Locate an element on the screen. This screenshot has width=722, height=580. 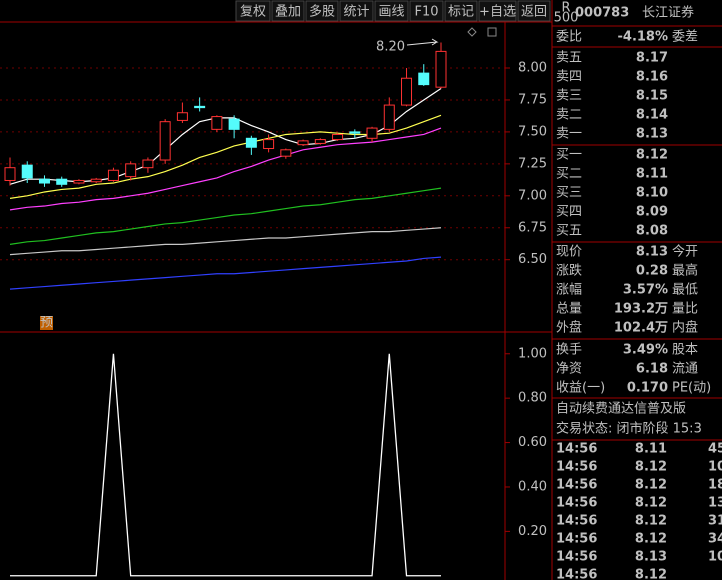
toolbar-label: 统计 is located at coordinates (356, 12).